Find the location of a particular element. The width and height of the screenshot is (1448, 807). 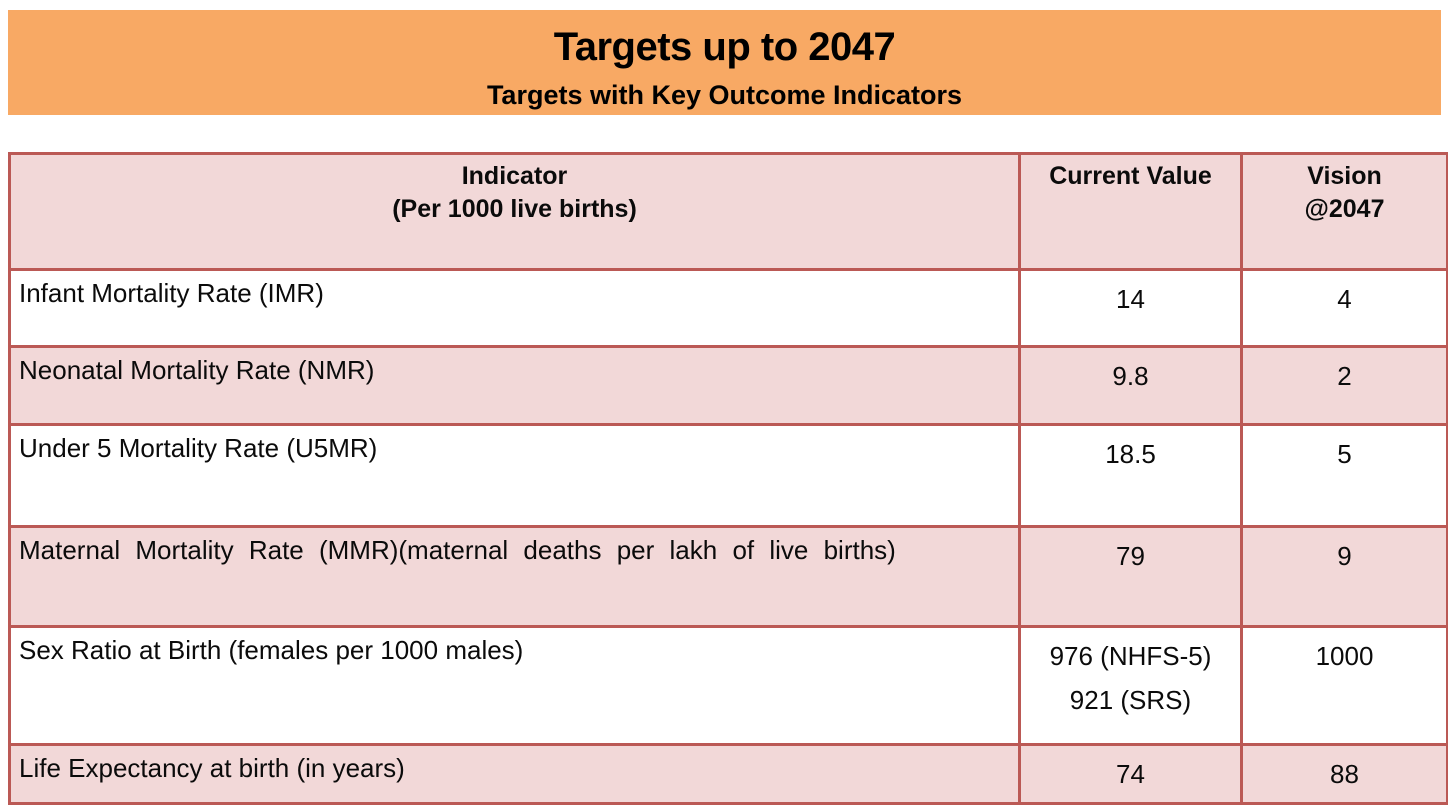

page-title: Targets up to 2047 is located at coordinates (724, 47).